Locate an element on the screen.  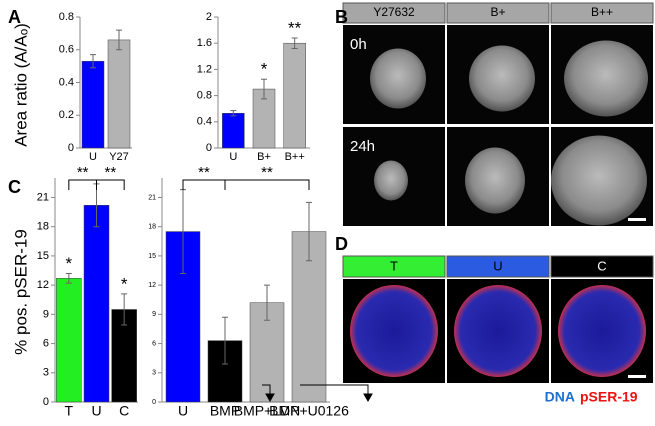
category-label: B+ is located at coordinates (264, 157).